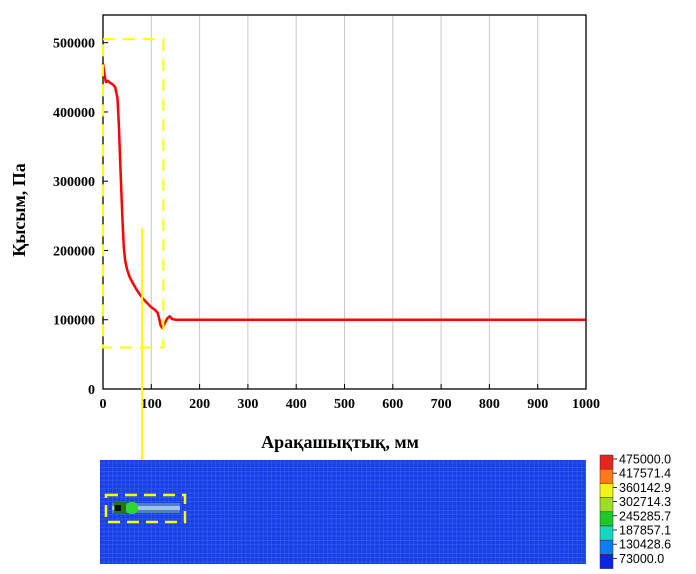  What do you see at coordinates (247, 404) in the screenshot?
I see `x-tick-label: 300` at bounding box center [247, 404].